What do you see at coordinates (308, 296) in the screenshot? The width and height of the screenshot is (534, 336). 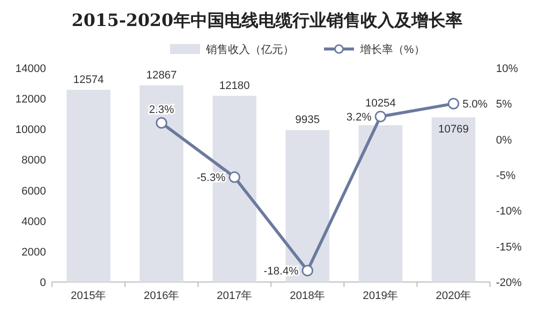 I see `x-tick-label: 2018年` at bounding box center [308, 296].